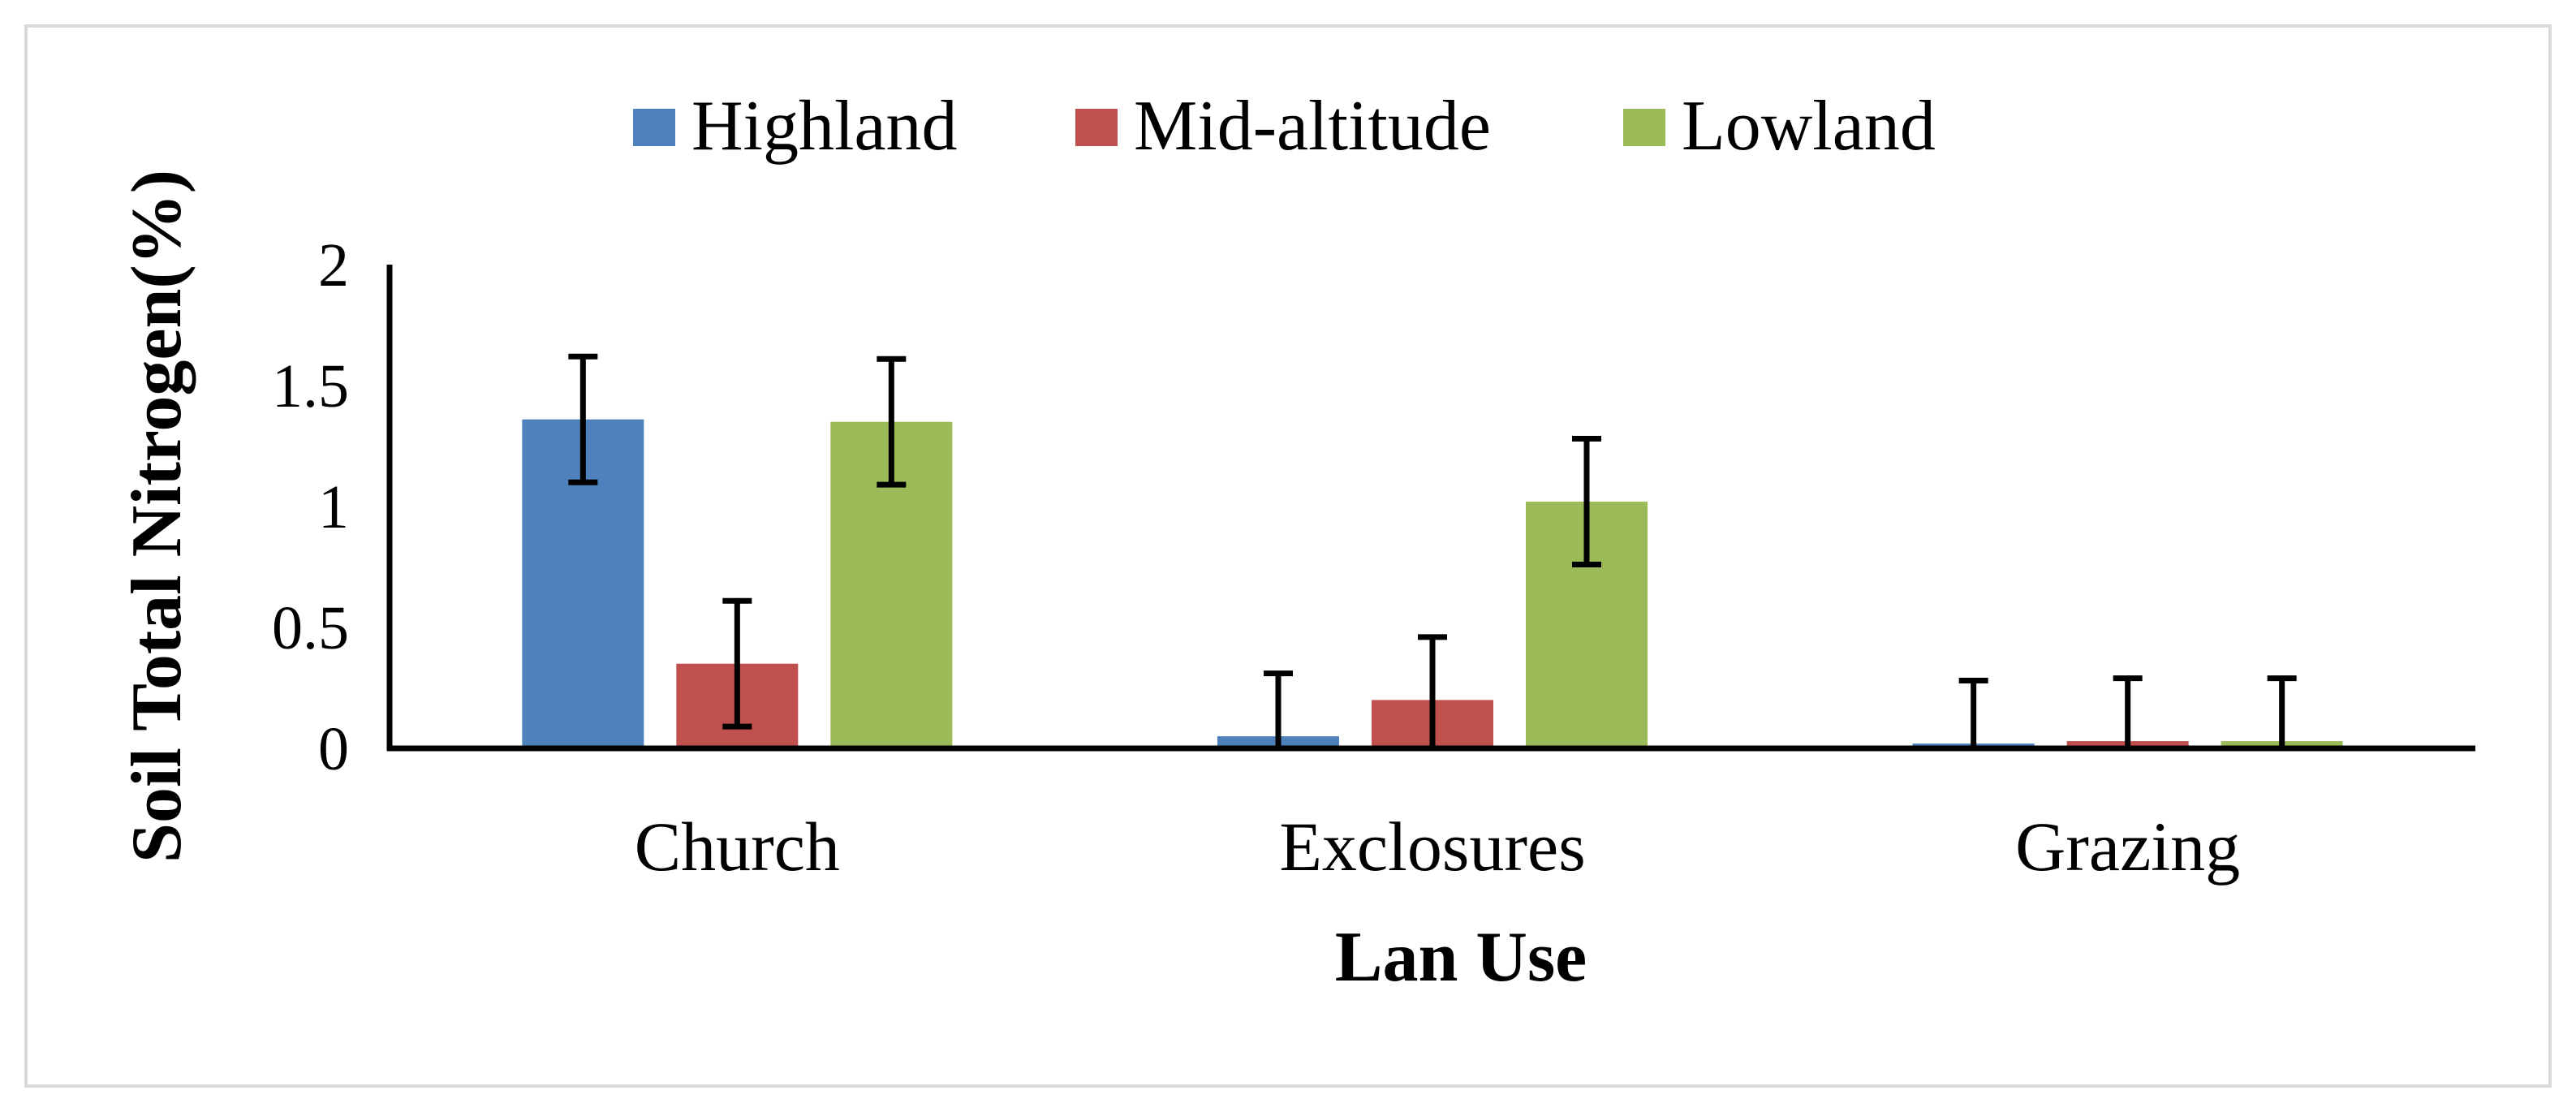  What do you see at coordinates (825, 126) in the screenshot?
I see `legend-label: Highland` at bounding box center [825, 126].